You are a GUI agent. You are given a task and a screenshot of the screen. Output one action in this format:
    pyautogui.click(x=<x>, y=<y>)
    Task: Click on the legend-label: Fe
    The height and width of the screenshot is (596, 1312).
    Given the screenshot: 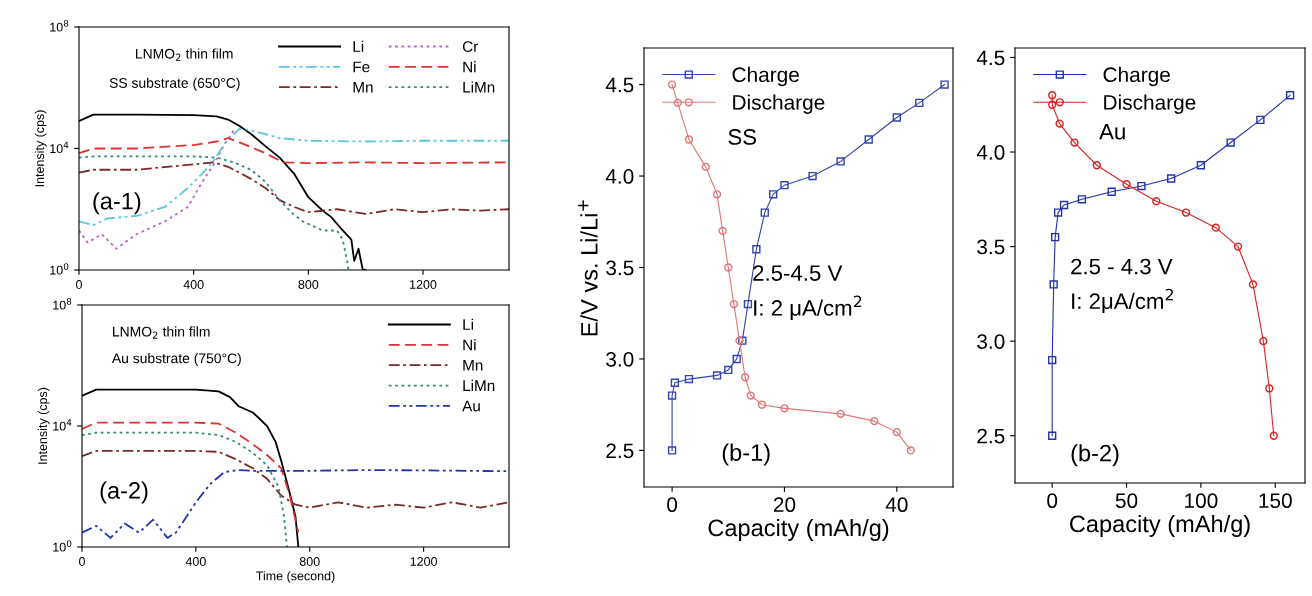 What is the action you would take?
    pyautogui.click(x=361, y=67)
    